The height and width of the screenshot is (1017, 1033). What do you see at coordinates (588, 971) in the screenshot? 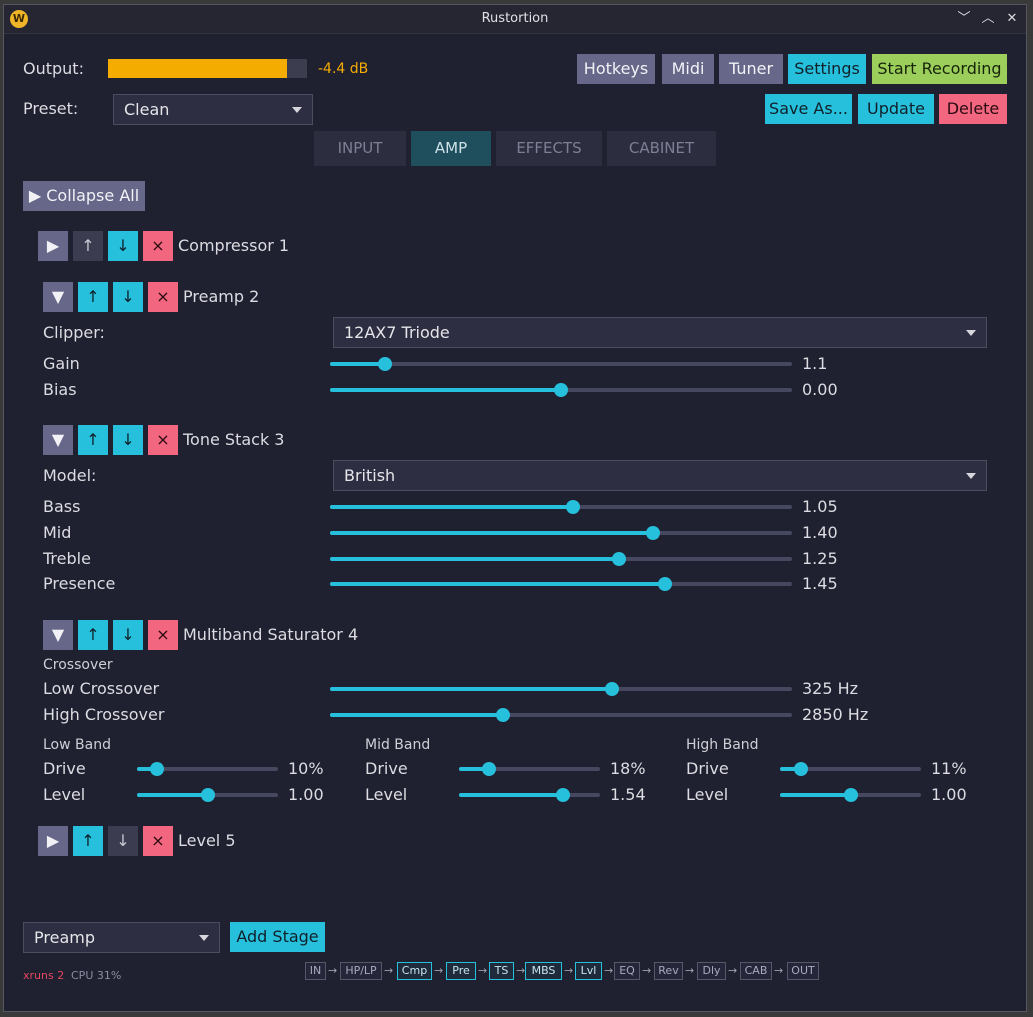
I see `chain-node-lvl: Lvl` at bounding box center [588, 971].